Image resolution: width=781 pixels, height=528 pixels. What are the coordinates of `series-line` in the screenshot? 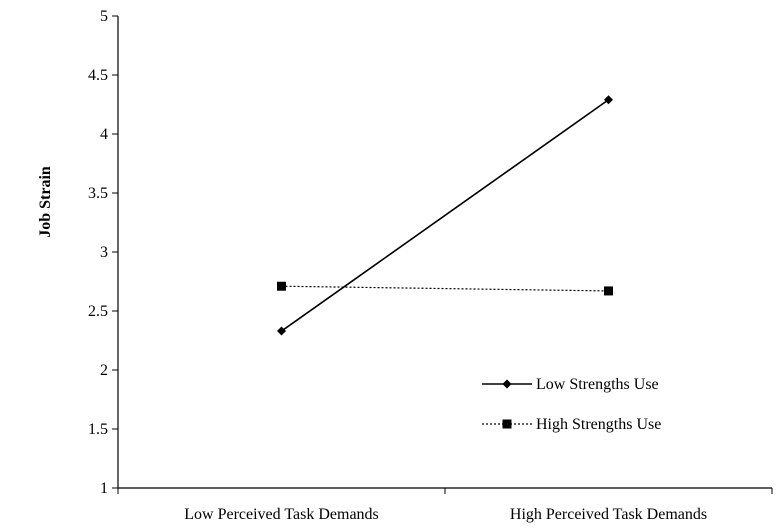 It's located at (445, 288).